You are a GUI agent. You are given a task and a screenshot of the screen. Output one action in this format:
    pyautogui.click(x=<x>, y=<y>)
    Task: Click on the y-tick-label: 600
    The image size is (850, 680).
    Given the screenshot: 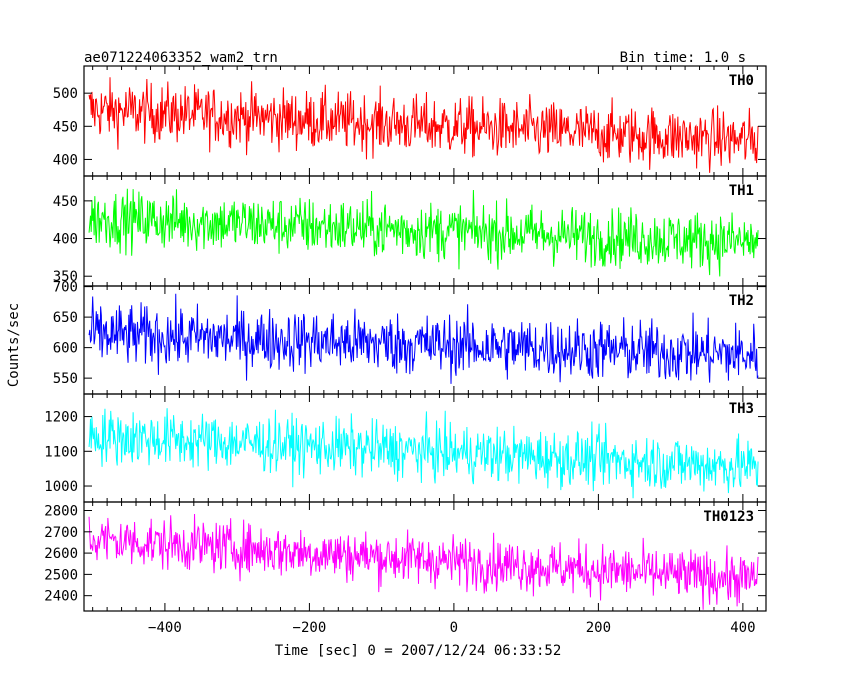 What is the action you would take?
    pyautogui.click(x=65, y=349)
    